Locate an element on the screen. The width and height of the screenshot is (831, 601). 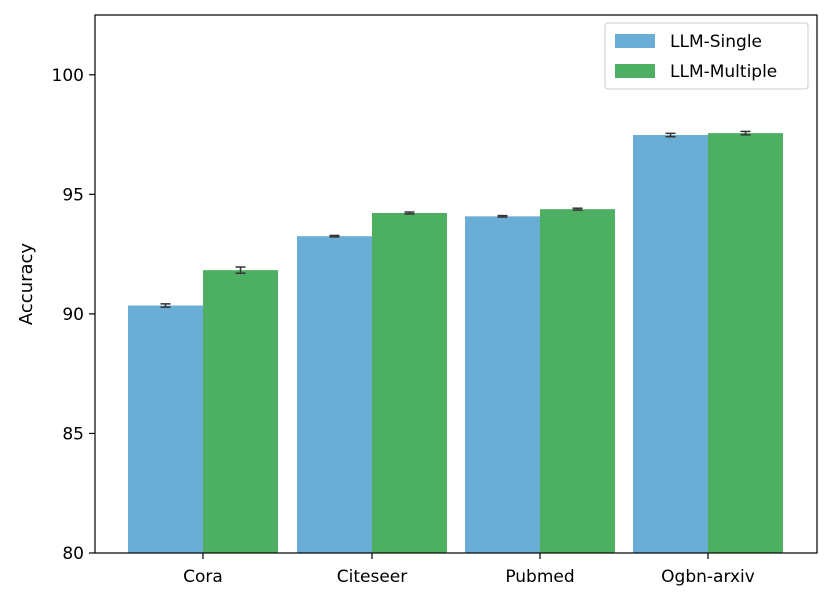
x-tick-label: Pubmed is located at coordinates (539, 577).